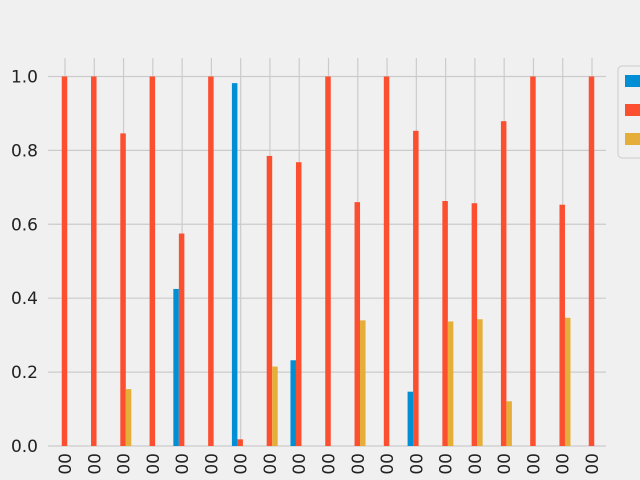  Describe the element at coordinates (24, 447) in the screenshot. I see `y-tick-label: 0.0` at that location.